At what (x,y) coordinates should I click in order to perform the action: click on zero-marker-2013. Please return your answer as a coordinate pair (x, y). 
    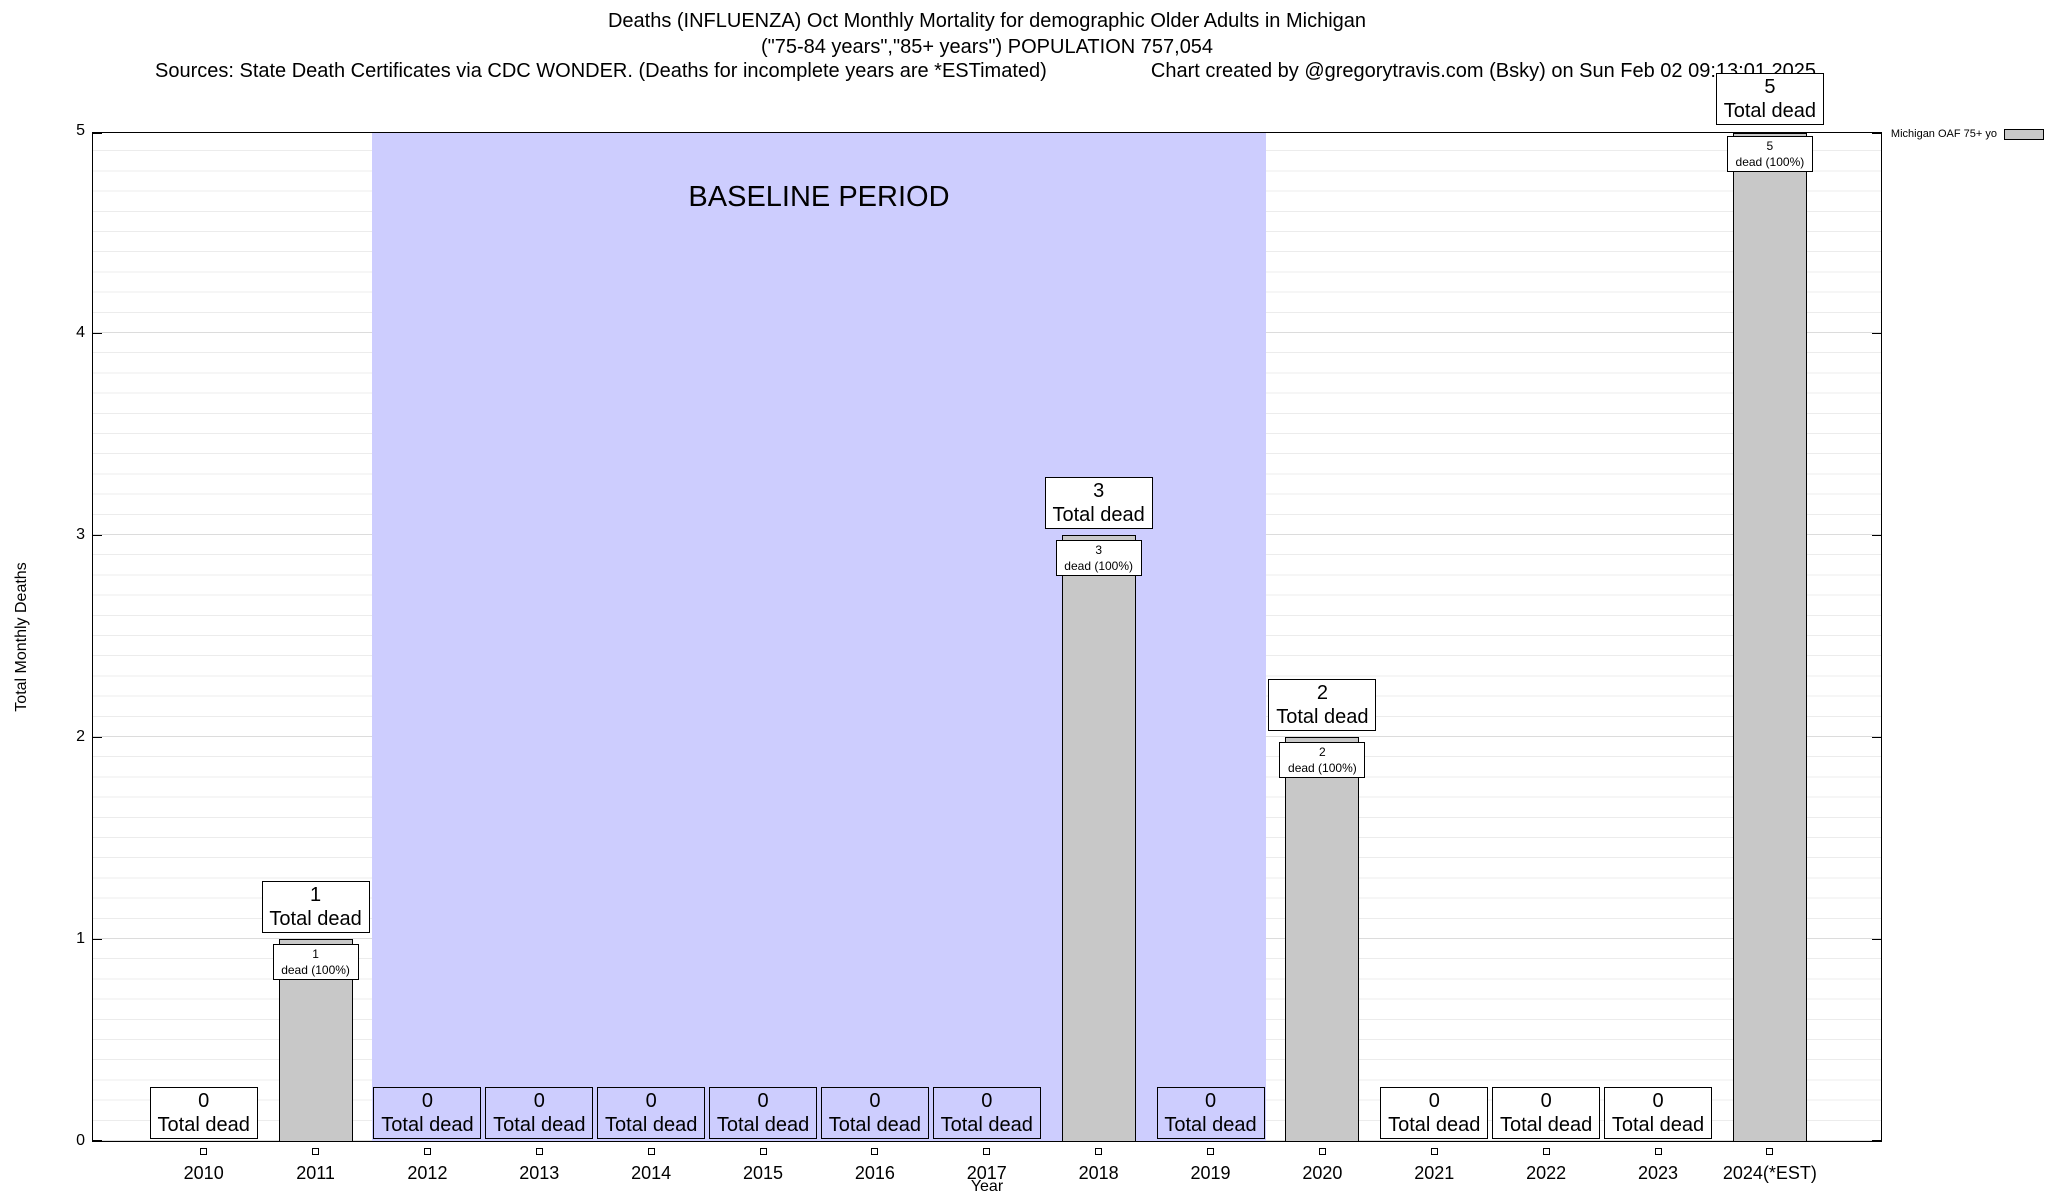
    Looking at the image, I should click on (539, 1151).